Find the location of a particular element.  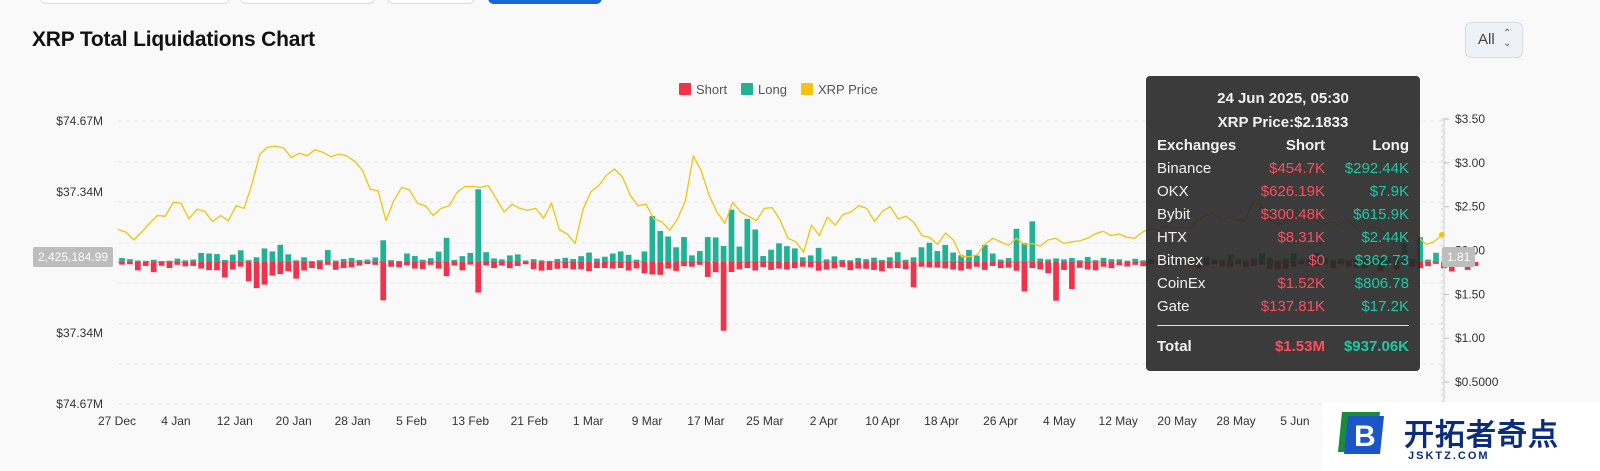

legend-swatch-long is located at coordinates (747, 89).